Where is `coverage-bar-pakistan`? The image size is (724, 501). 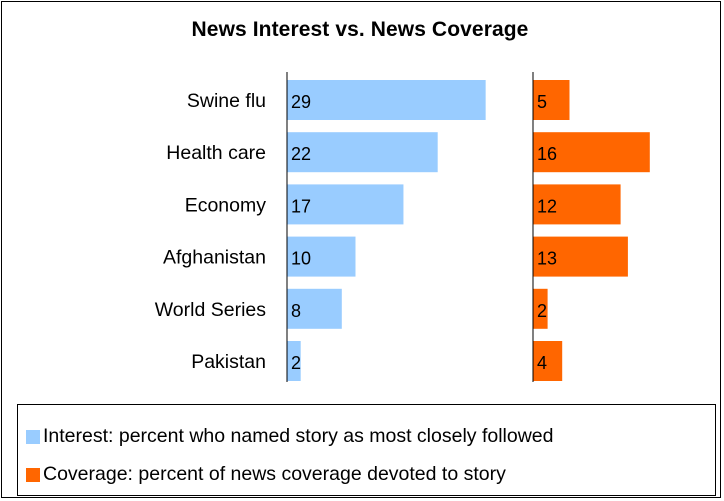
coverage-bar-pakistan is located at coordinates (548, 361).